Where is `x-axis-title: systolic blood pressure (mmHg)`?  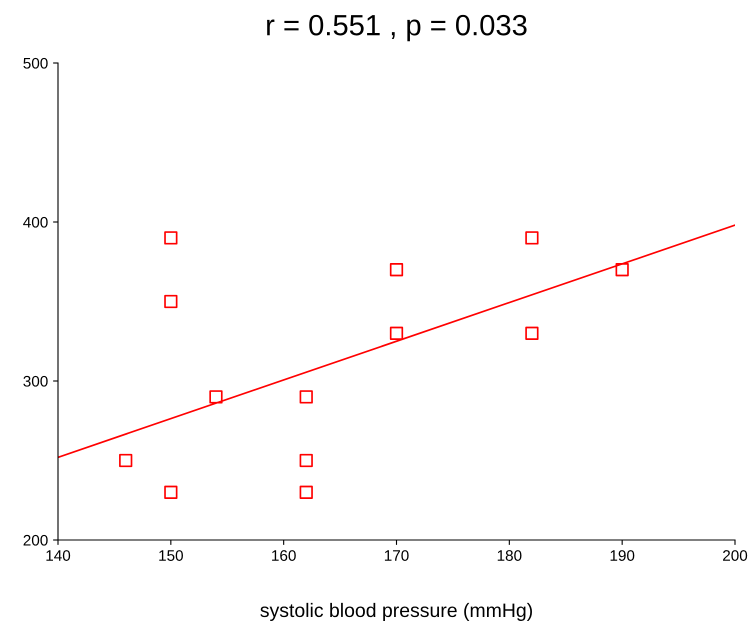 x-axis-title: systolic blood pressure (mmHg) is located at coordinates (396, 611).